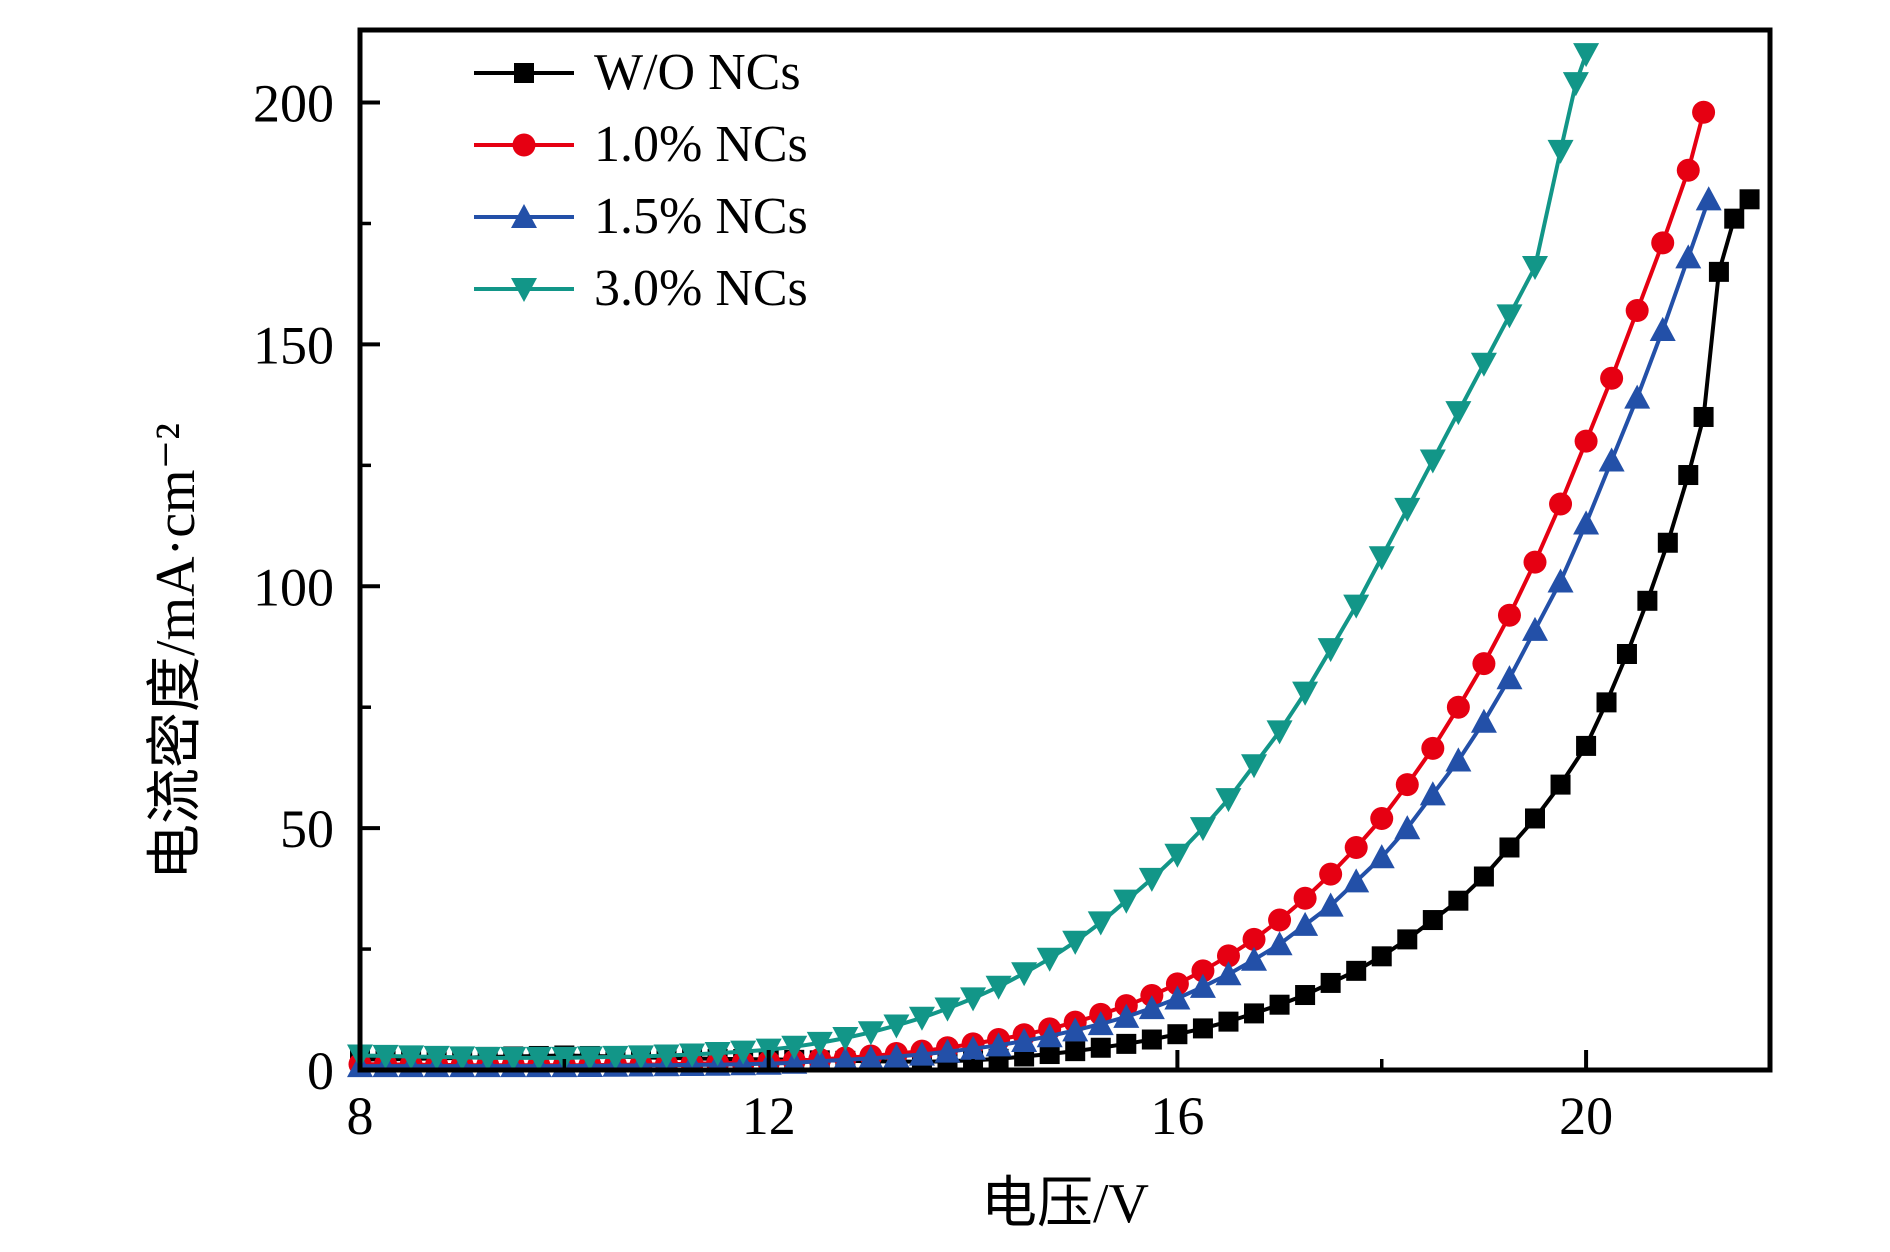 The height and width of the screenshot is (1252, 1890). I want to click on svg-text: 12, so click(769, 1116).